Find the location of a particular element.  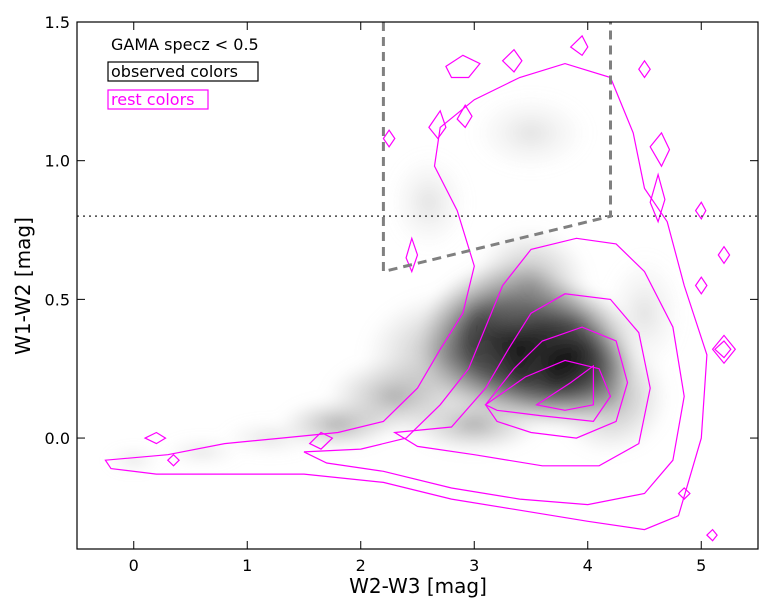

selection-box is located at coordinates (496, 148).